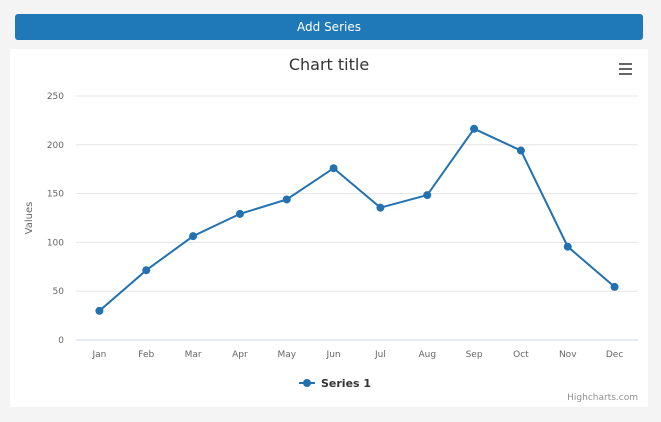 Image resolution: width=661 pixels, height=422 pixels. I want to click on x-tick-label: Mar, so click(193, 355).